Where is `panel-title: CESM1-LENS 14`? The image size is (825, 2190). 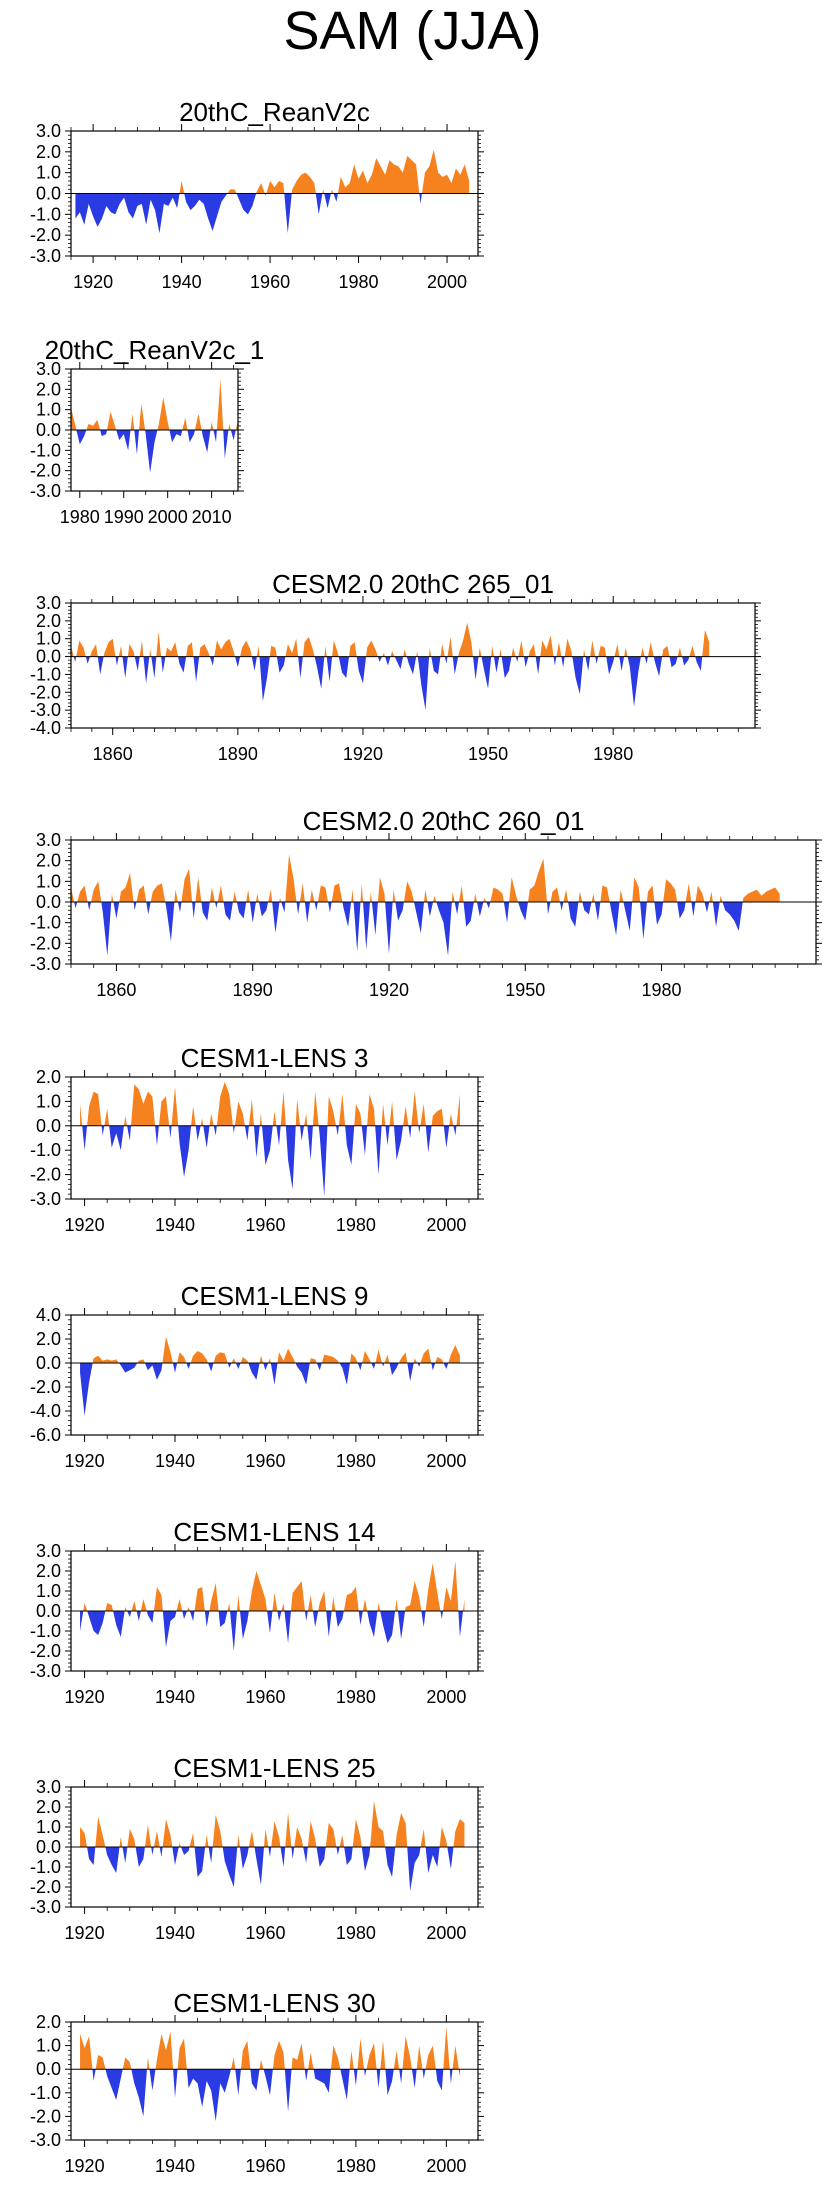 panel-title: CESM1-LENS 14 is located at coordinates (274, 1532).